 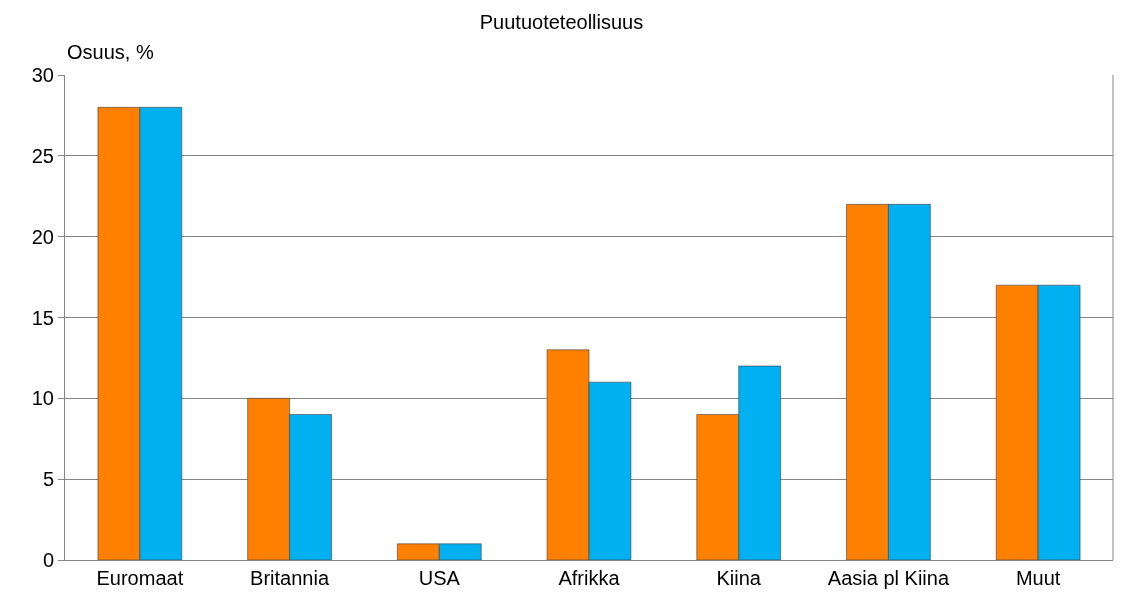 What do you see at coordinates (561, 22) in the screenshot?
I see `chart-title: Puutuoteteollisuus` at bounding box center [561, 22].